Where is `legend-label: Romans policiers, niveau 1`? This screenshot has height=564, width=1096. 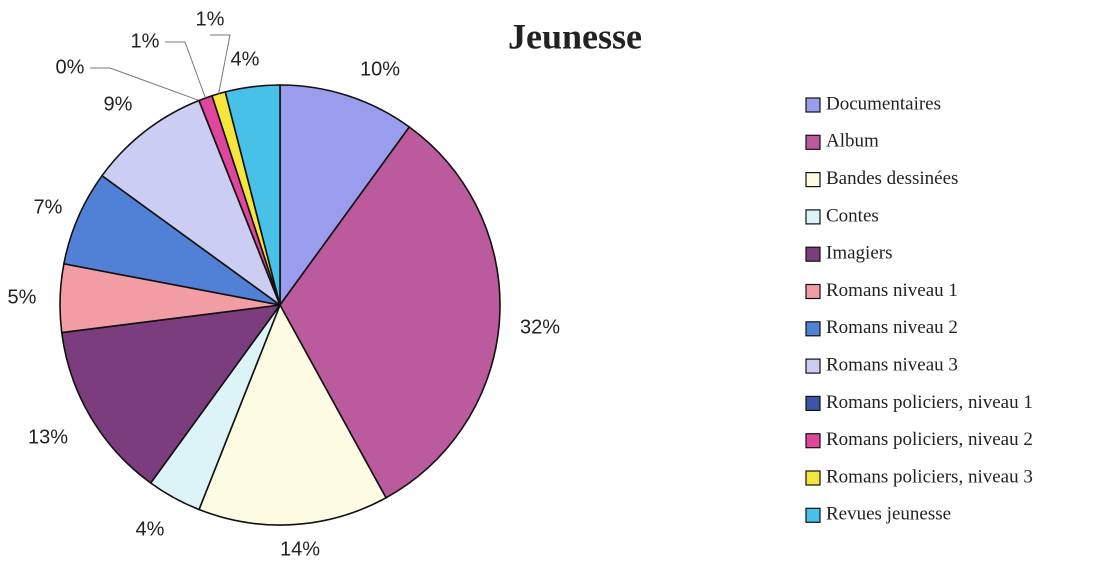
legend-label: Romans policiers, niveau 1 is located at coordinates (929, 402).